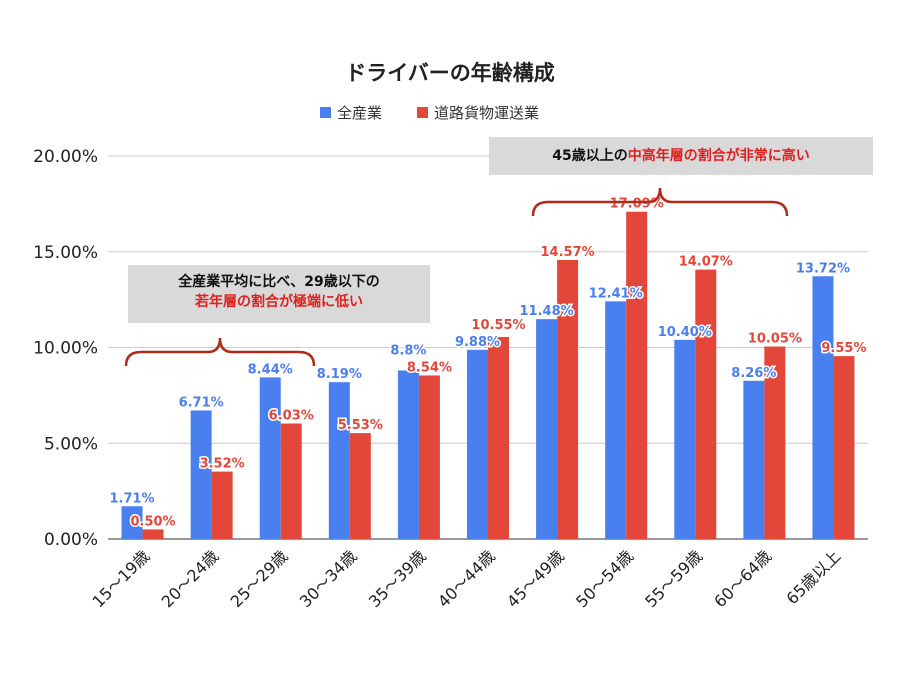 The image size is (900, 675). What do you see at coordinates (604, 578) in the screenshot?
I see `x-tick-label: 50〜54歳` at bounding box center [604, 578].